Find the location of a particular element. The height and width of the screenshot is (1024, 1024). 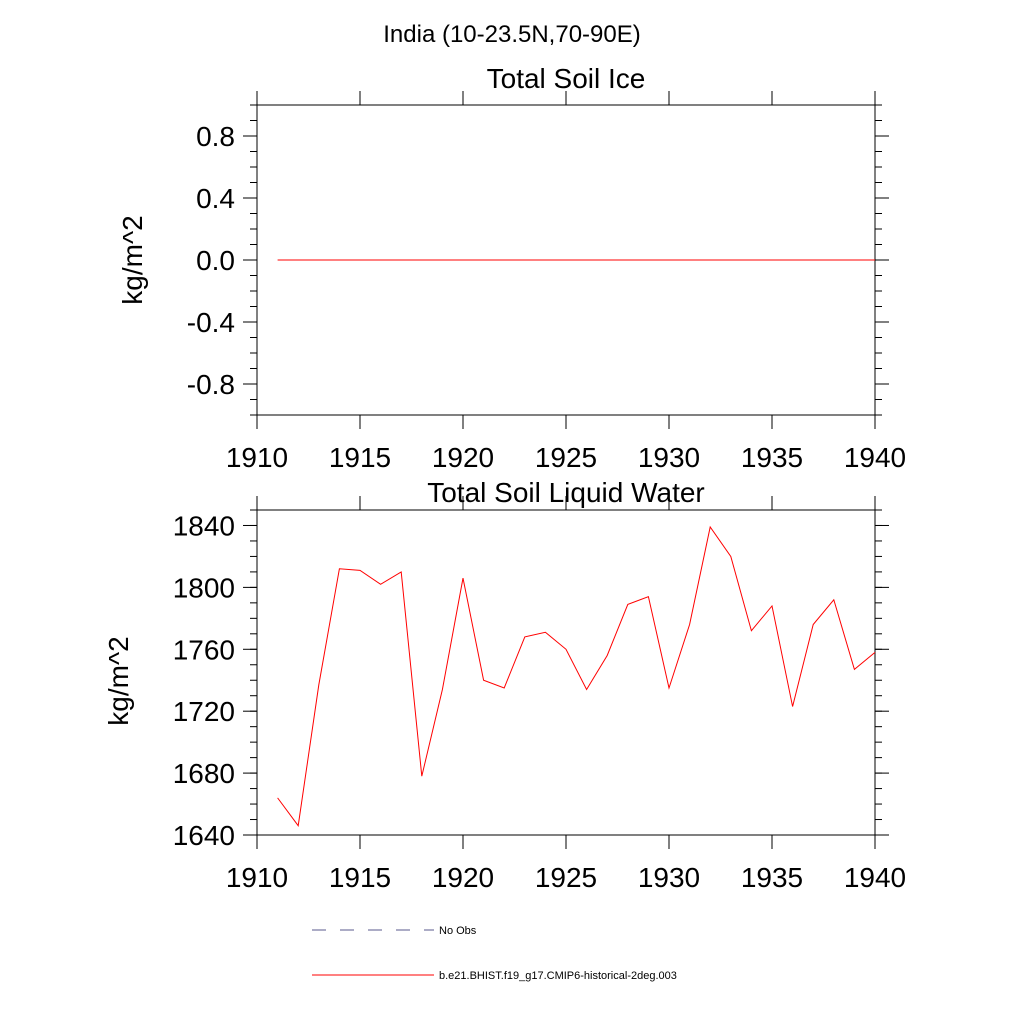

legend-label: No Obs is located at coordinates (458, 931).